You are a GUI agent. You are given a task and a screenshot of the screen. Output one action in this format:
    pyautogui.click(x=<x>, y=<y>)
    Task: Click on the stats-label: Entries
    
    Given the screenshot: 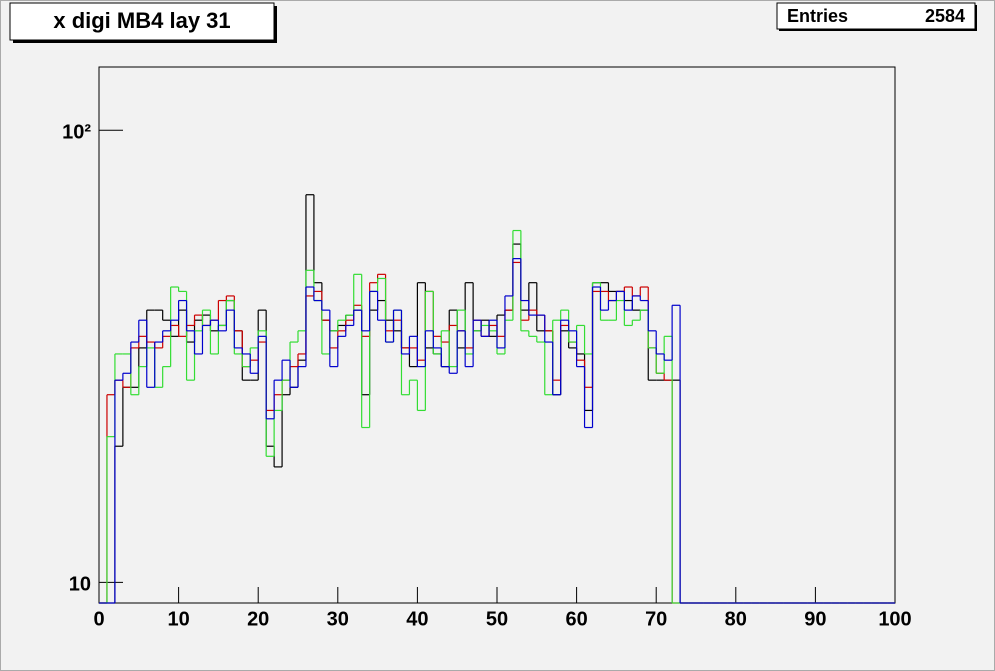 What is the action you would take?
    pyautogui.click(x=817, y=16)
    